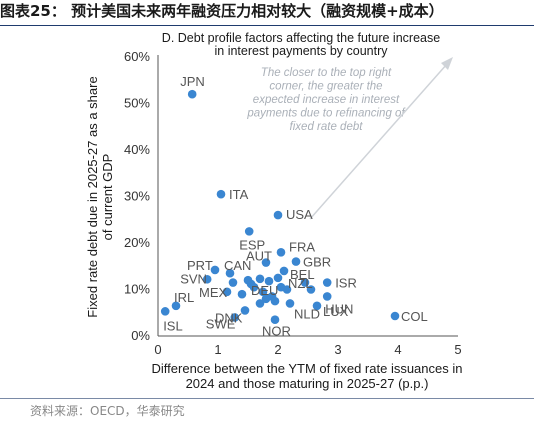 This screenshot has height=424, width=534. Describe the element at coordinates (325, 87) in the screenshot. I see `annotation-line: corner, the greater the` at that location.